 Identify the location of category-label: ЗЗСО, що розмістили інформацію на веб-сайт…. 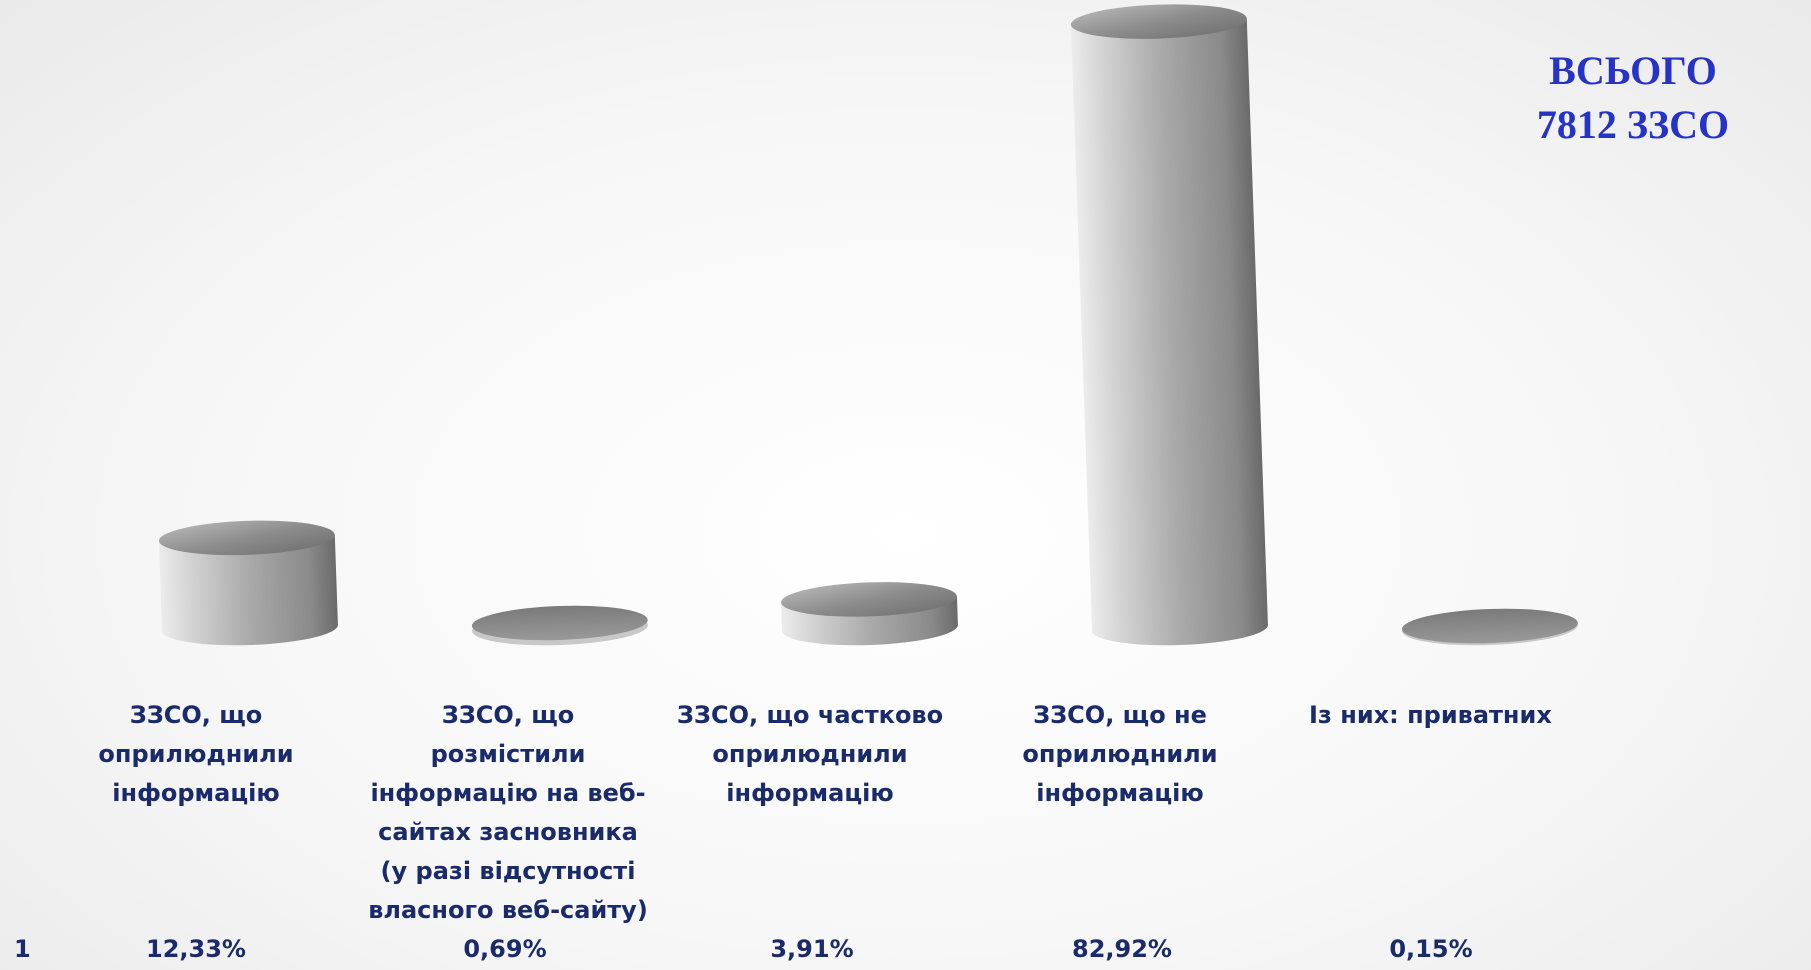
(508, 813).